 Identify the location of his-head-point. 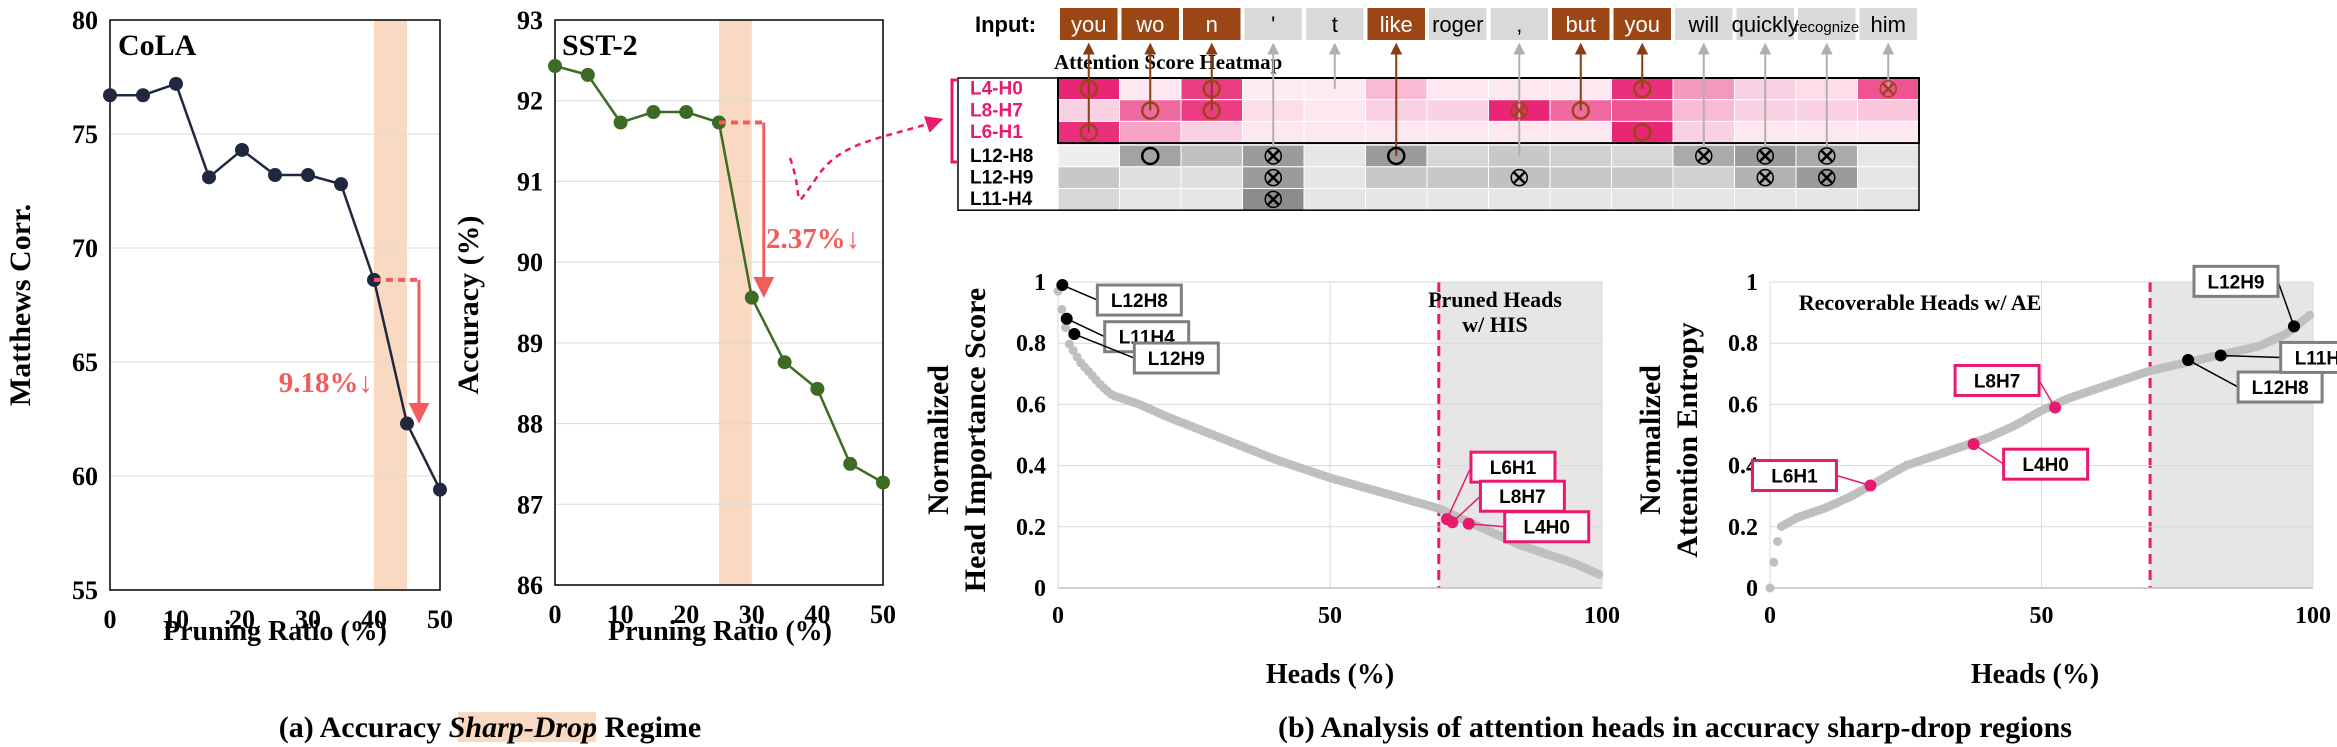
(1066, 328).